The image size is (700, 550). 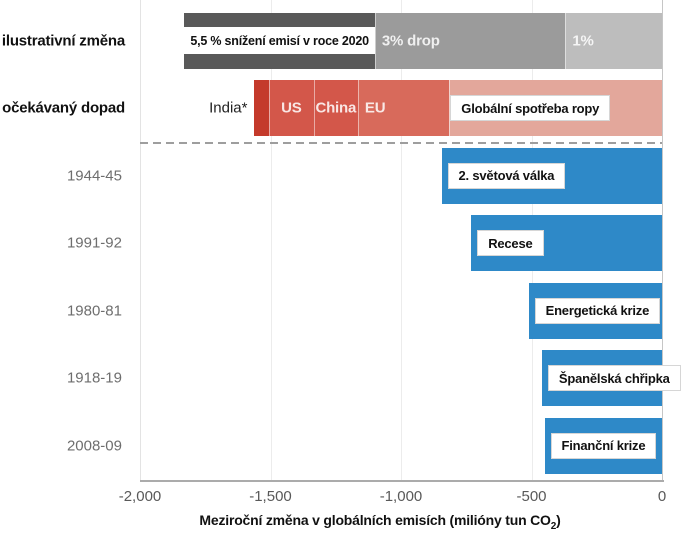 I want to click on bar-label-inline: 1%, so click(x=583, y=40).